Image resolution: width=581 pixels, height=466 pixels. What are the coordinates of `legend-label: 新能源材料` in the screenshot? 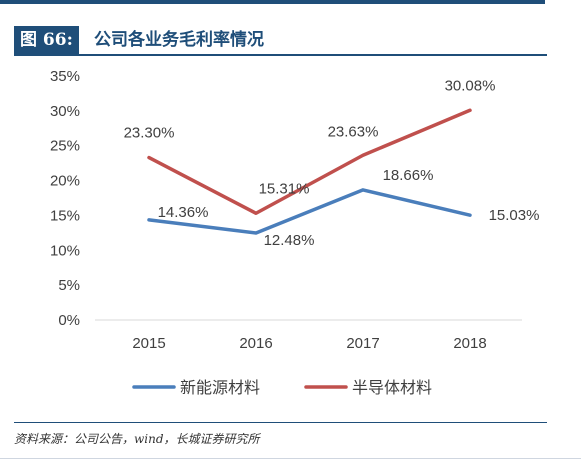 It's located at (220, 387).